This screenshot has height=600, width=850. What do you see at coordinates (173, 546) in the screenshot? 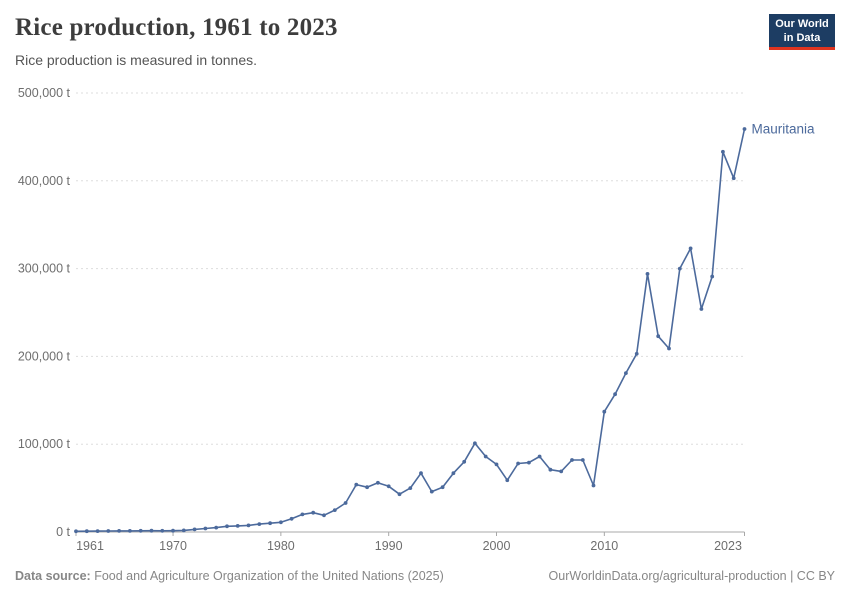
I see `x-tick-label: 1970` at bounding box center [173, 546].